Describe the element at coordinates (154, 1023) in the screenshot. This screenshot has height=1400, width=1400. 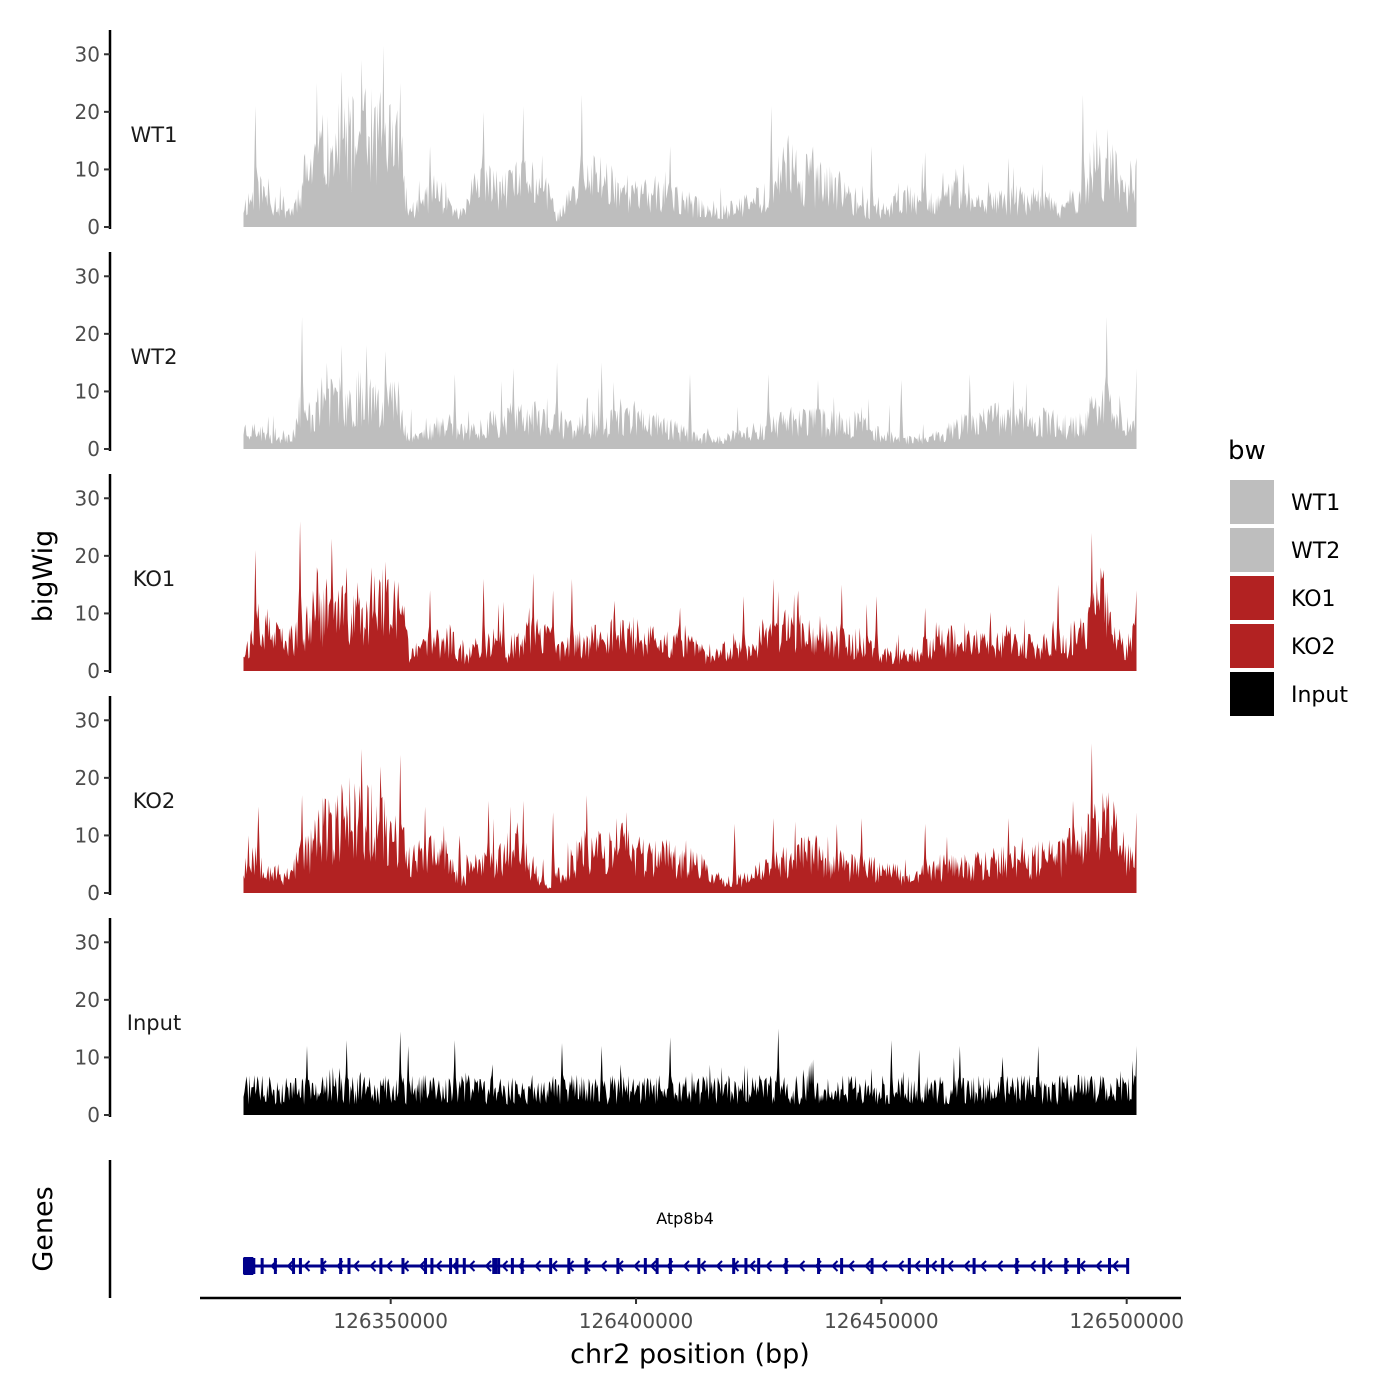
I see `track-label: Input` at that location.